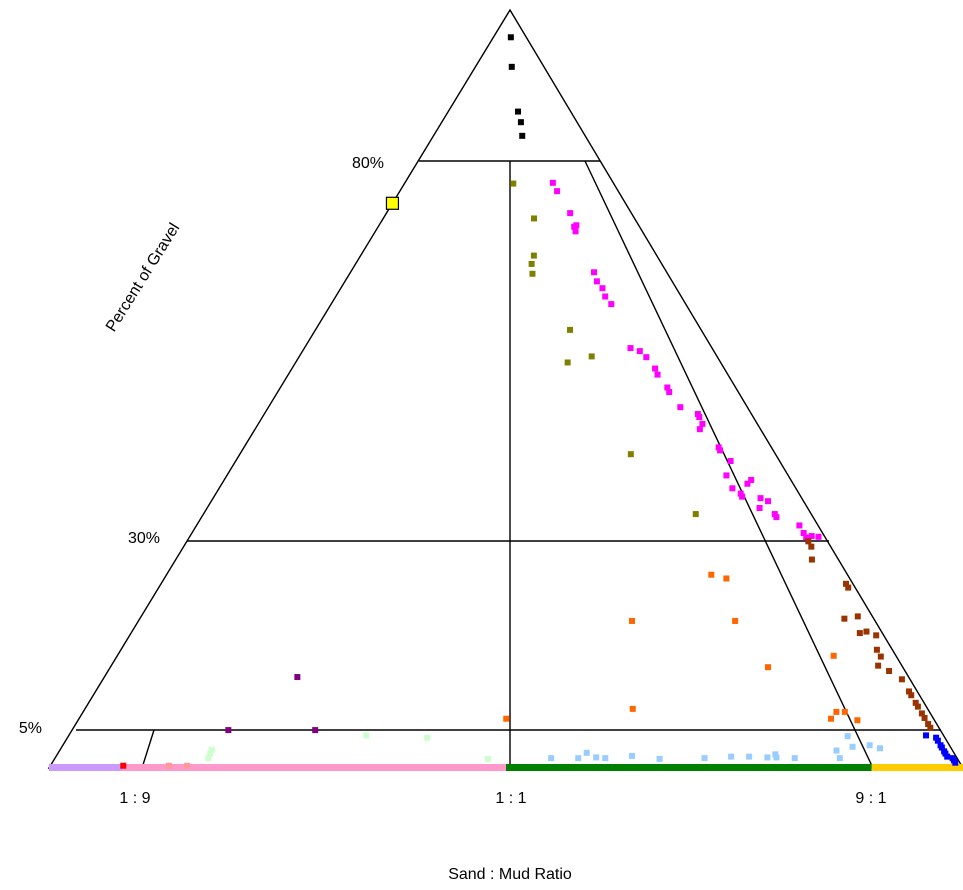 The image size is (963, 890). What do you see at coordinates (510, 874) in the screenshot?
I see `x-axis-label: Sand : Mud Ratio` at bounding box center [510, 874].